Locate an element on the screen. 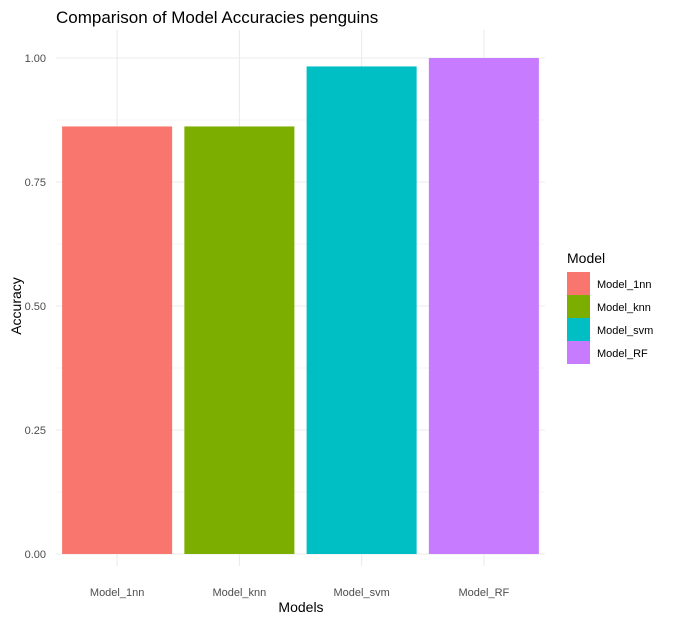  y-tick-label: 0.50 is located at coordinates (35, 307).